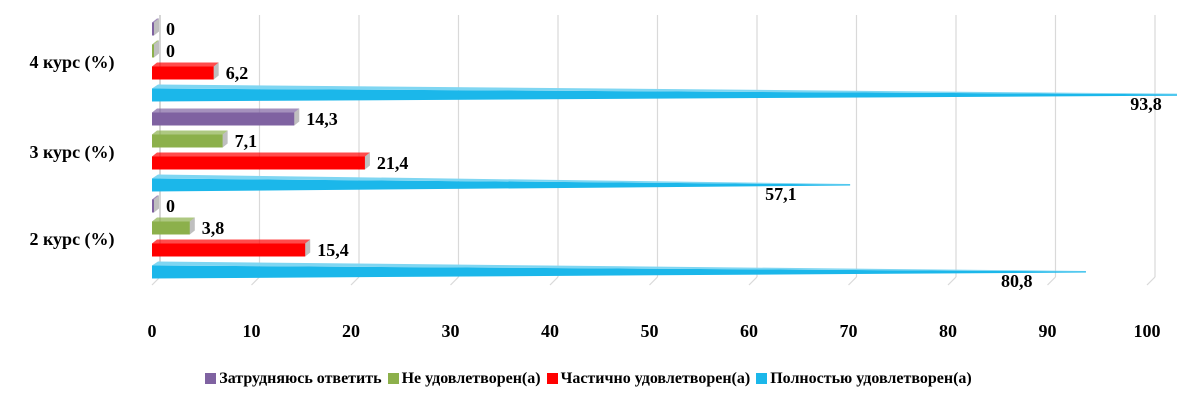  Describe the element at coordinates (237, 73) in the screenshot. I see `data-label: 6,2` at that location.